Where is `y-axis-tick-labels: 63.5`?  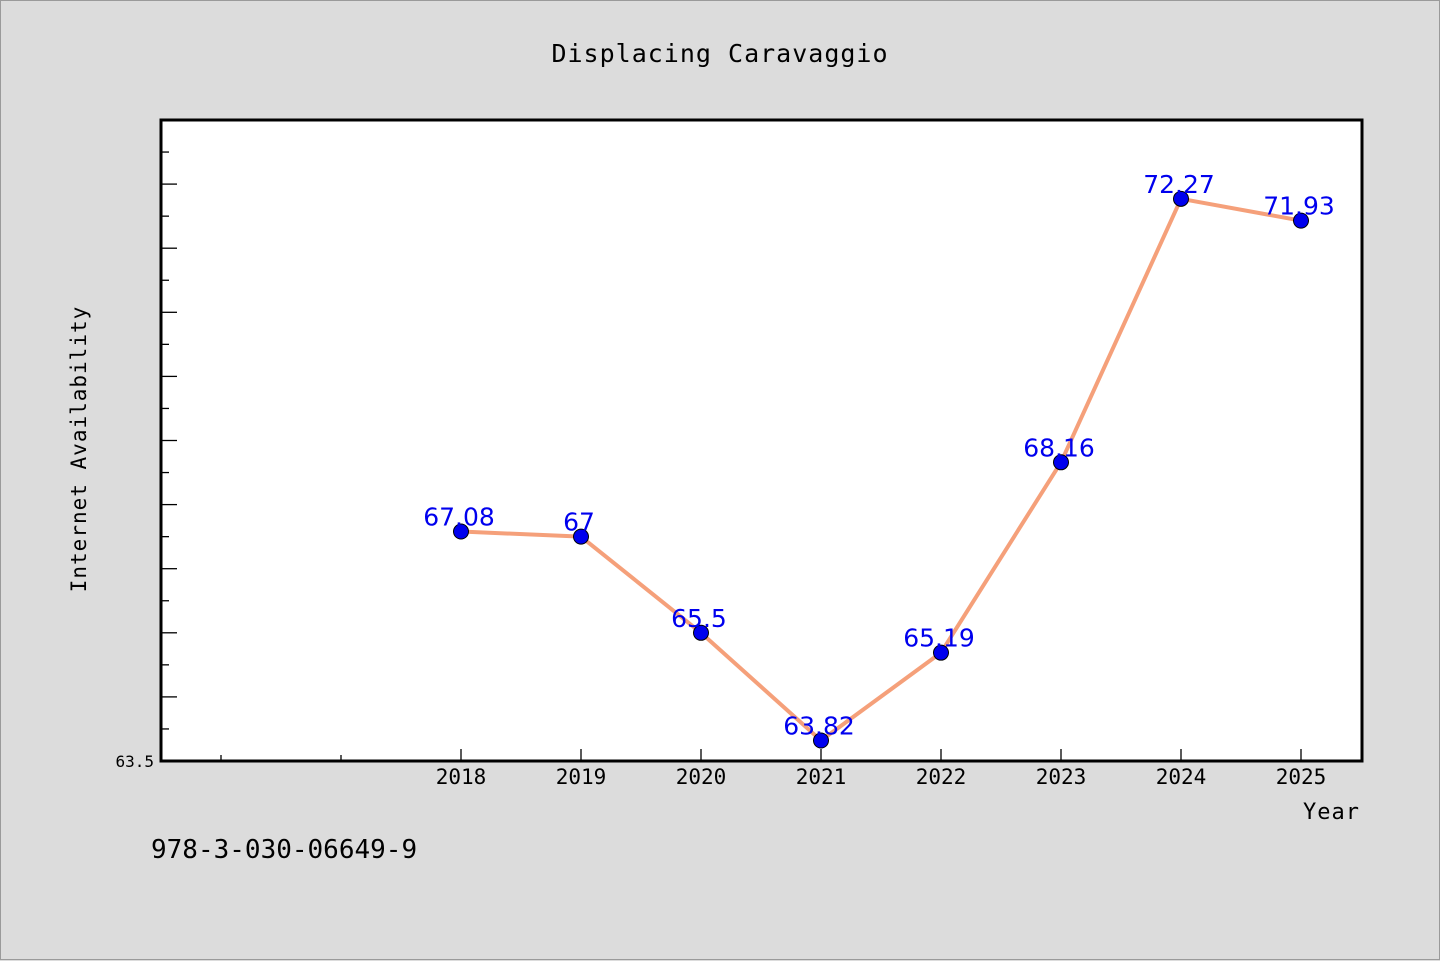
y-axis-tick-labels: 63.5 is located at coordinates (134, 761).